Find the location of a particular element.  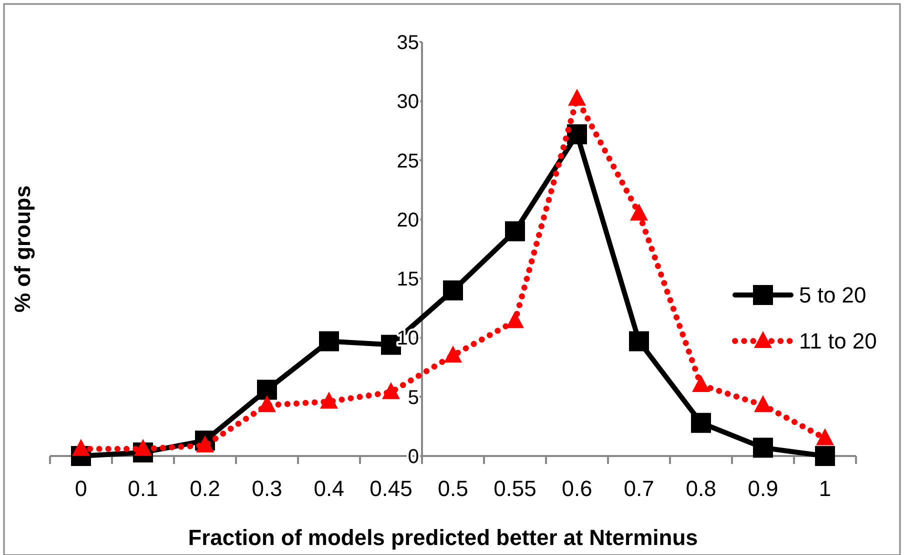

x-tick-label: 0.9 is located at coordinates (763, 488).